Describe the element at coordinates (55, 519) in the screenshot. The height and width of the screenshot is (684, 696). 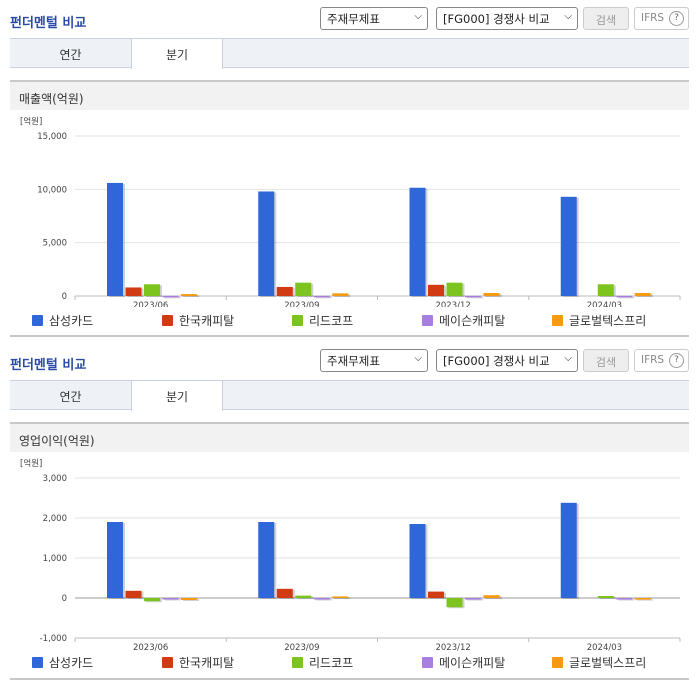
I see `y-tick-label: 2,000` at that location.